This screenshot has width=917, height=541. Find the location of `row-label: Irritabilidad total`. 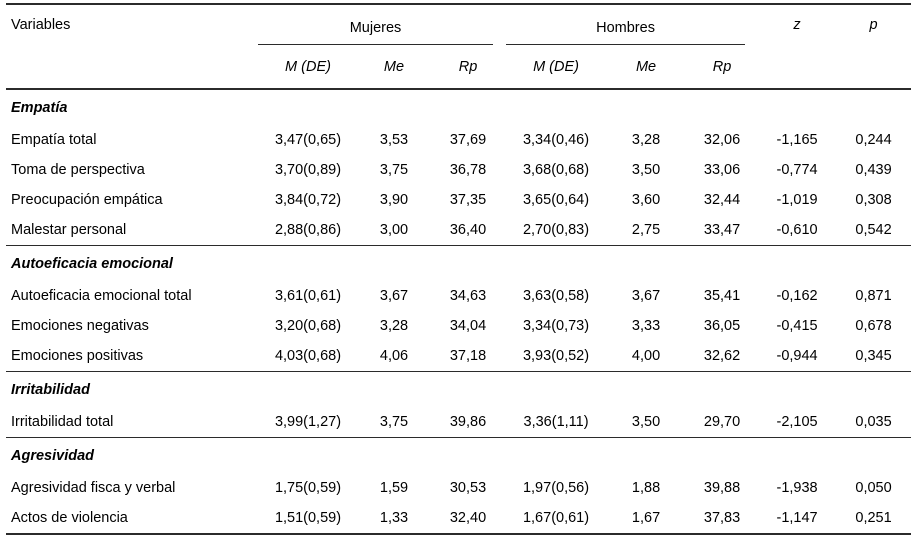

row-label: Irritabilidad total is located at coordinates (62, 422).